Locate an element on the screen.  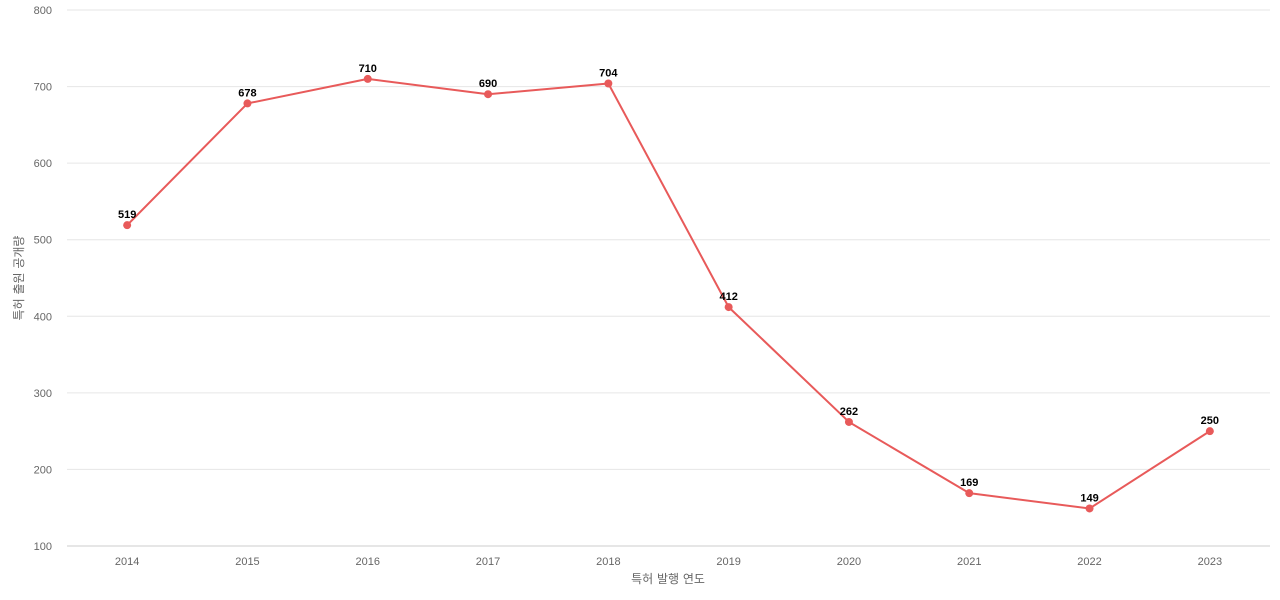
x-tick-label: 2020 is located at coordinates (849, 562).